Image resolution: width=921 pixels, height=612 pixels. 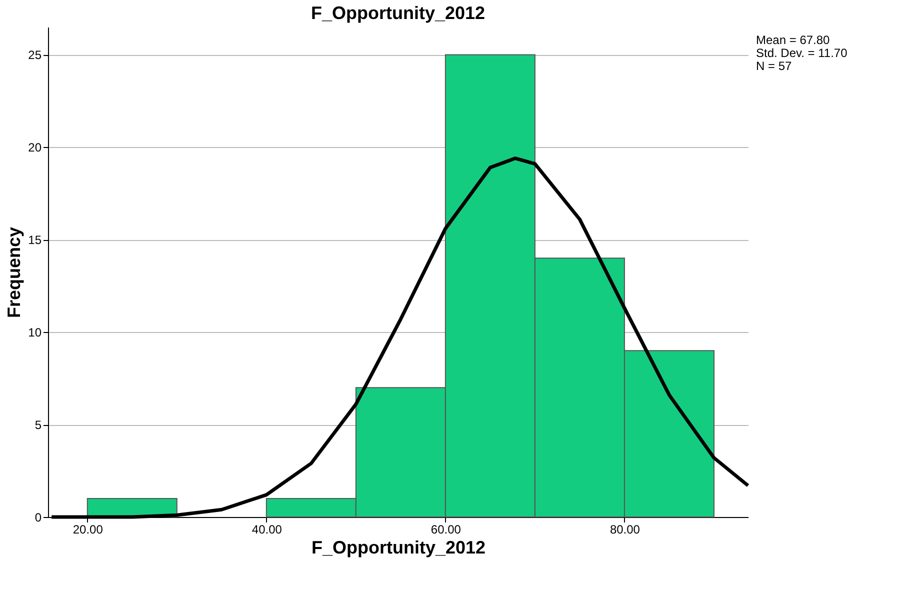 I want to click on y-axis-title: Frequency, so click(x=14, y=272).